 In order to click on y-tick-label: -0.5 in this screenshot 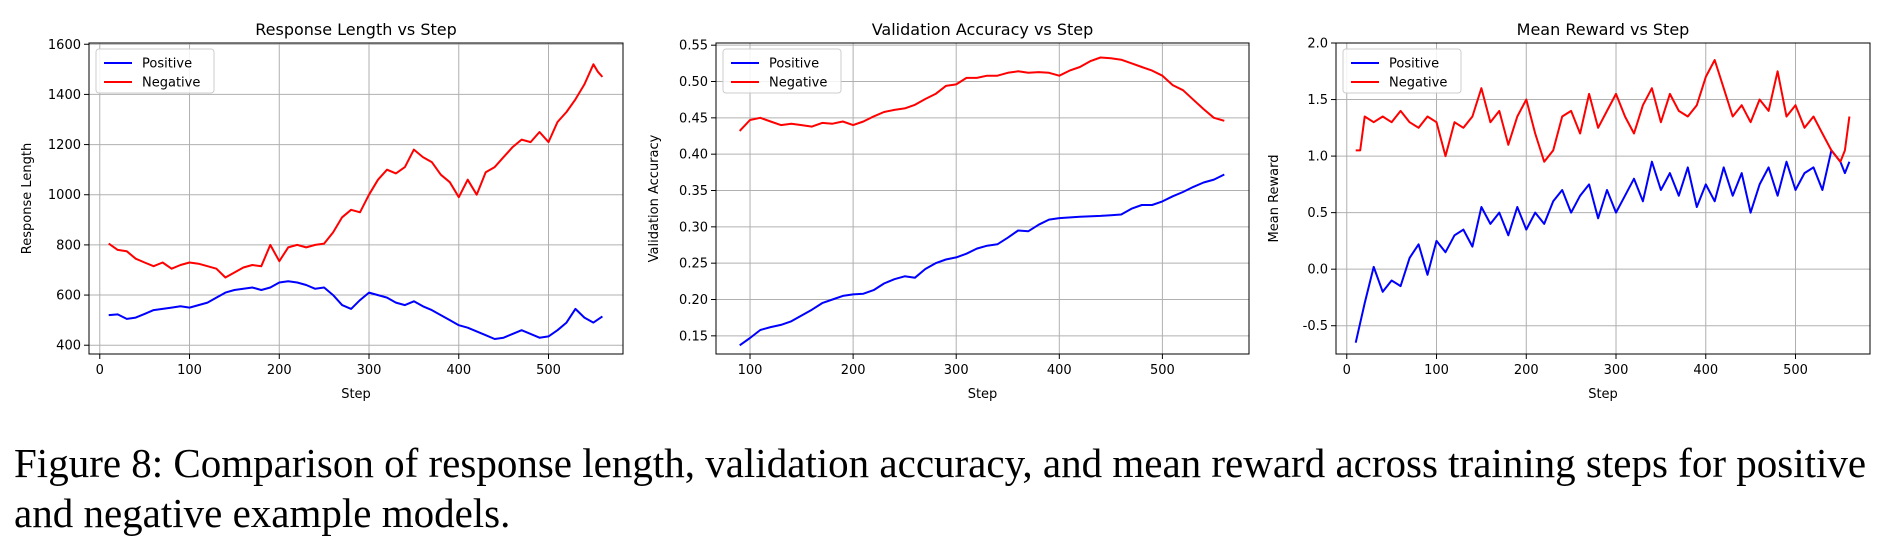, I will do `click(1315, 326)`.